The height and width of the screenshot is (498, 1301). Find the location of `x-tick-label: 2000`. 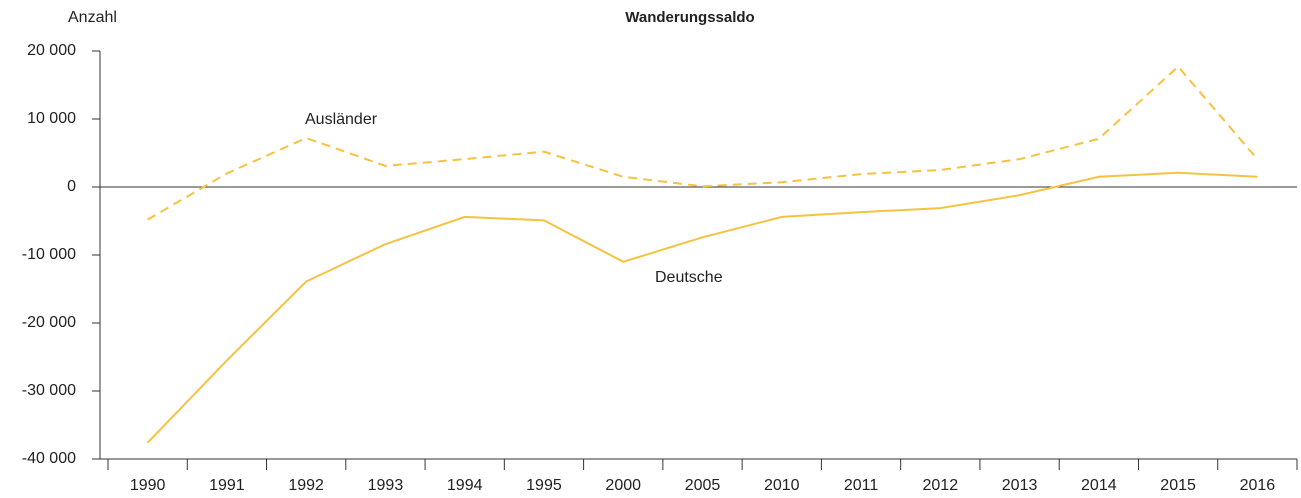

x-tick-label: 2000 is located at coordinates (623, 485).